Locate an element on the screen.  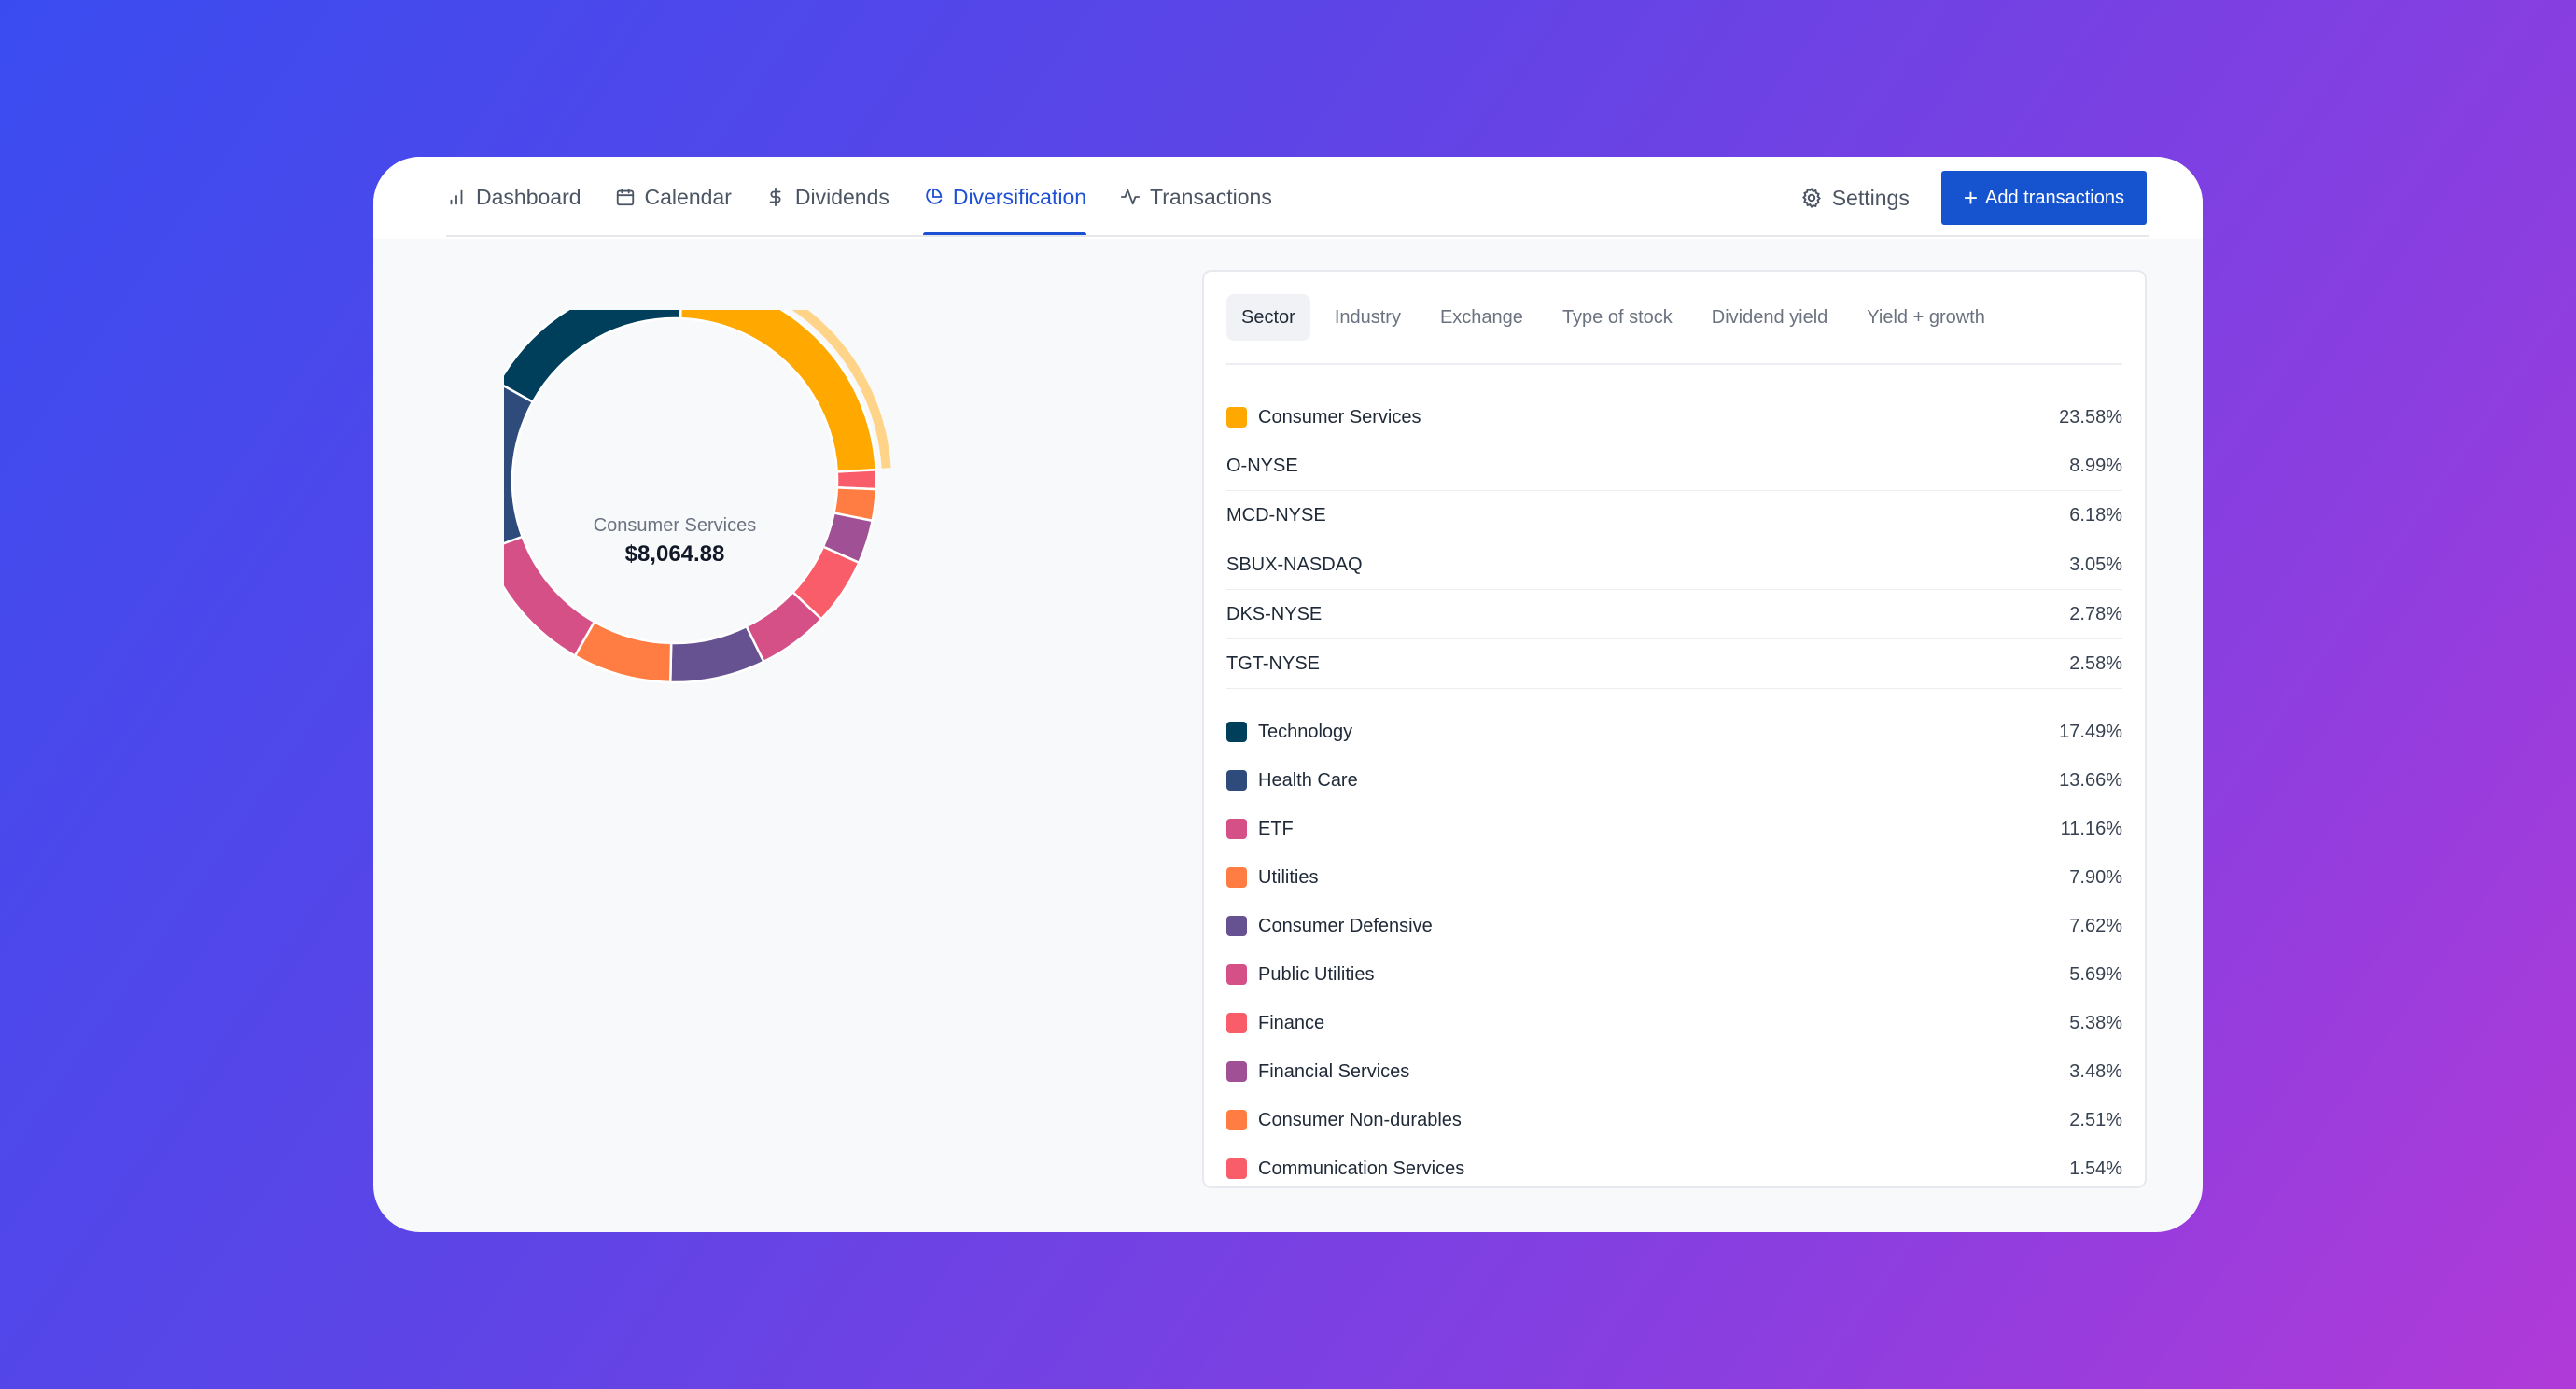
holding-row: SBUX-NASDAQ 3.05% is located at coordinates (1674, 565).